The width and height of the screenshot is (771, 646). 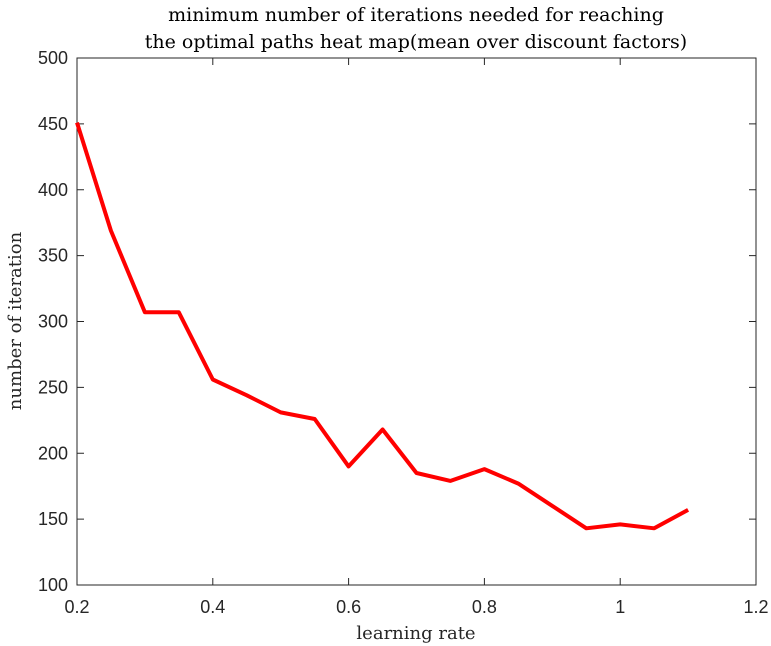 What do you see at coordinates (53, 519) in the screenshot?
I see `y-tick-label: 150` at bounding box center [53, 519].